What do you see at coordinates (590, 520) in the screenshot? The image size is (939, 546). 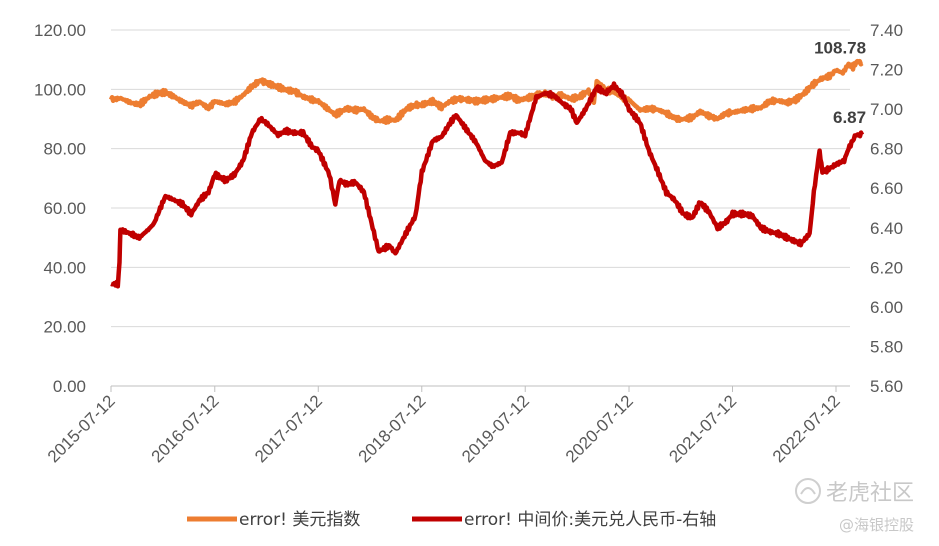 I see `legend-label-usdcny: error! 中间价:美元兑人民币-右轴` at bounding box center [590, 520].